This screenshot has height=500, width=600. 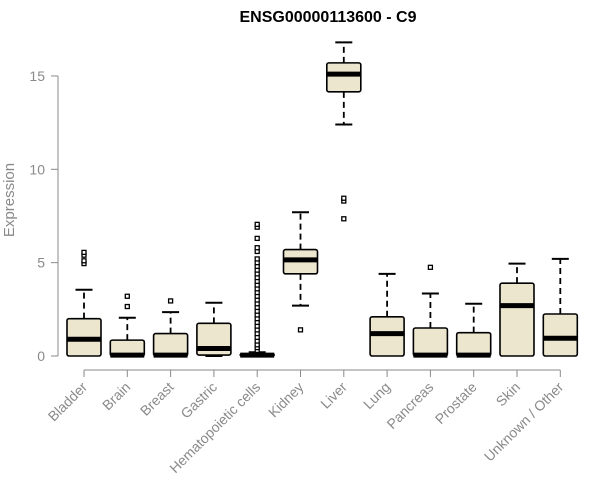 I want to click on chart-title: ENSG00000113600 - C9, so click(x=327, y=17).